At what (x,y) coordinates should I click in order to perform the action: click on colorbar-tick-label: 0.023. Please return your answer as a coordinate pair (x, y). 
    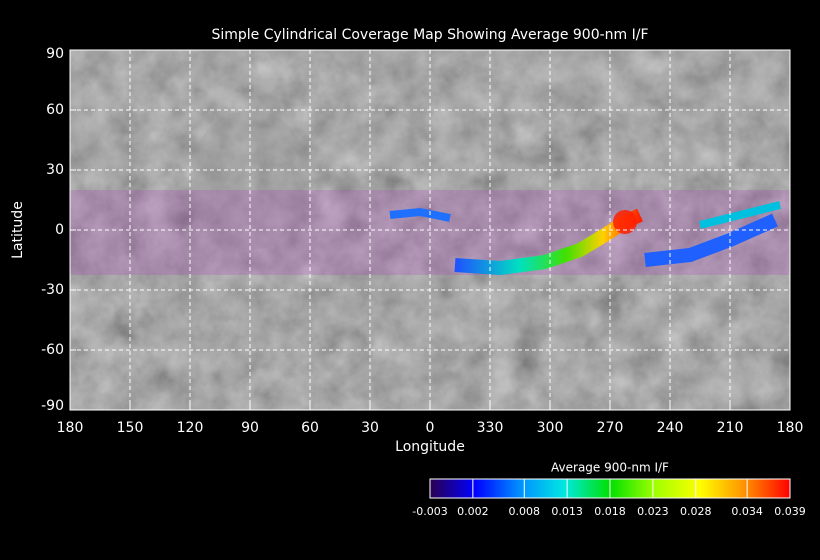
    Looking at the image, I should click on (653, 511).